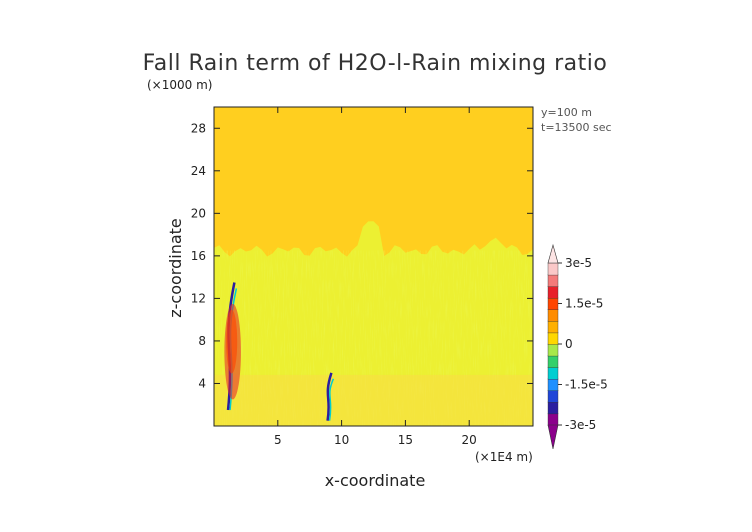 This screenshot has height=532, width=752. I want to click on colorbar-label: 3e-5, so click(578, 263).